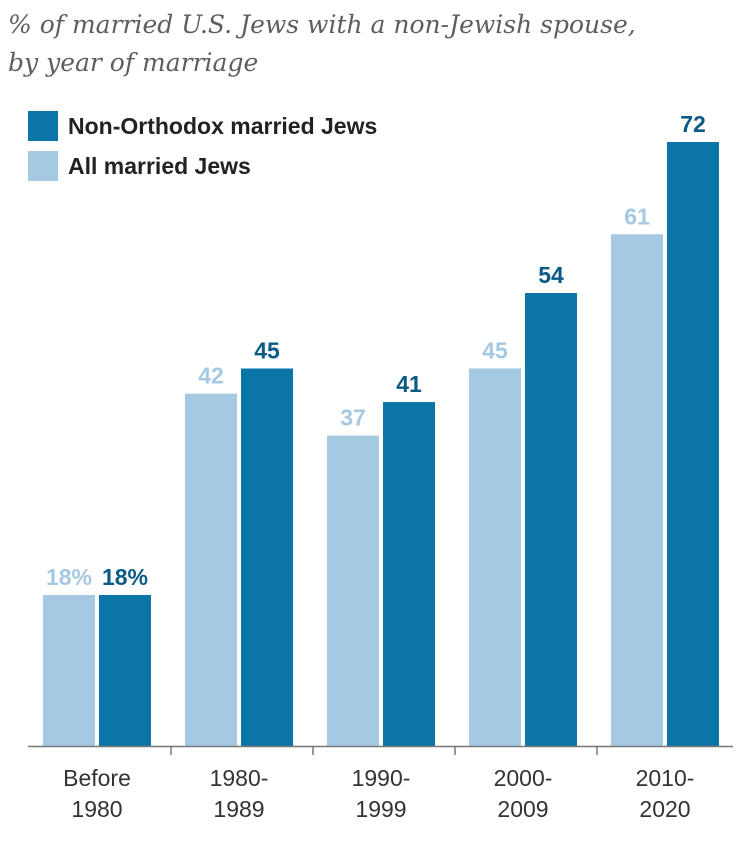 The width and height of the screenshot is (753, 845). Describe the element at coordinates (551, 275) in the screenshot. I see `data-label-non-orthodox-4: 54` at that location.